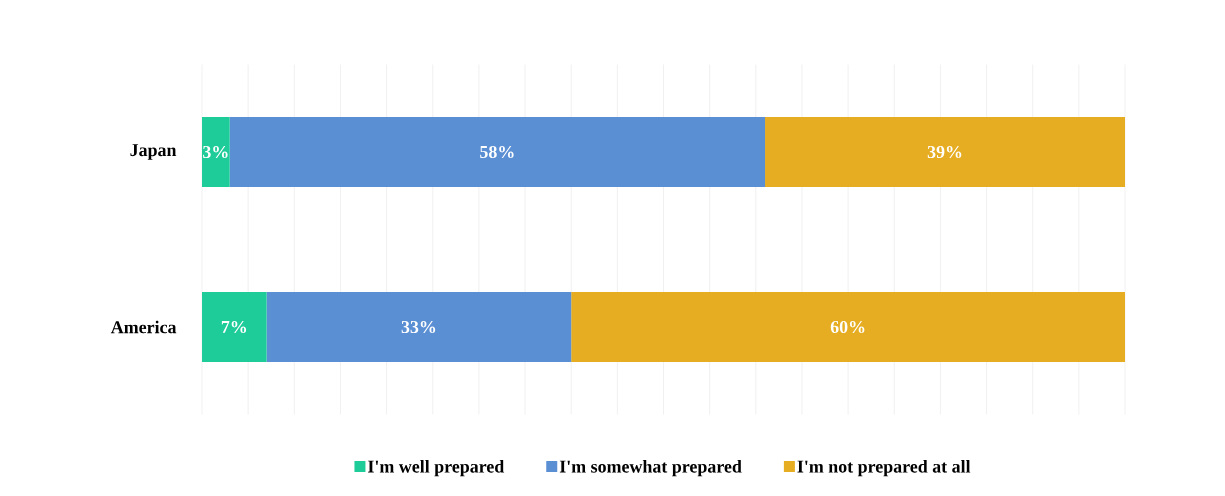 Image resolution: width=1225 pixels, height=496 pixels. I want to click on data-label: 7%, so click(234, 327).